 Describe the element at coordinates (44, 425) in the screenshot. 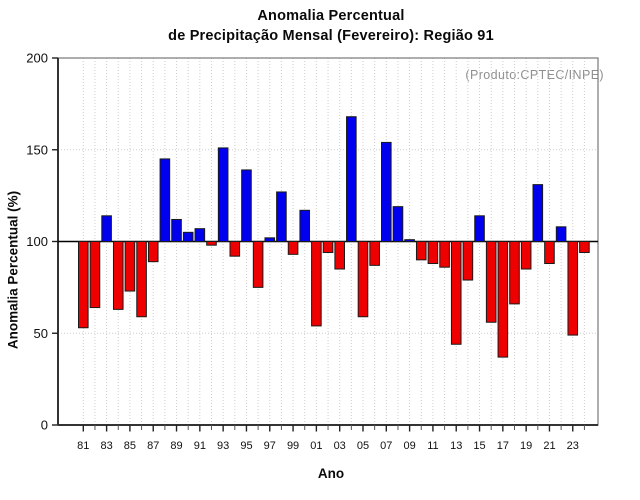

I see `y-tick-label: 0` at that location.